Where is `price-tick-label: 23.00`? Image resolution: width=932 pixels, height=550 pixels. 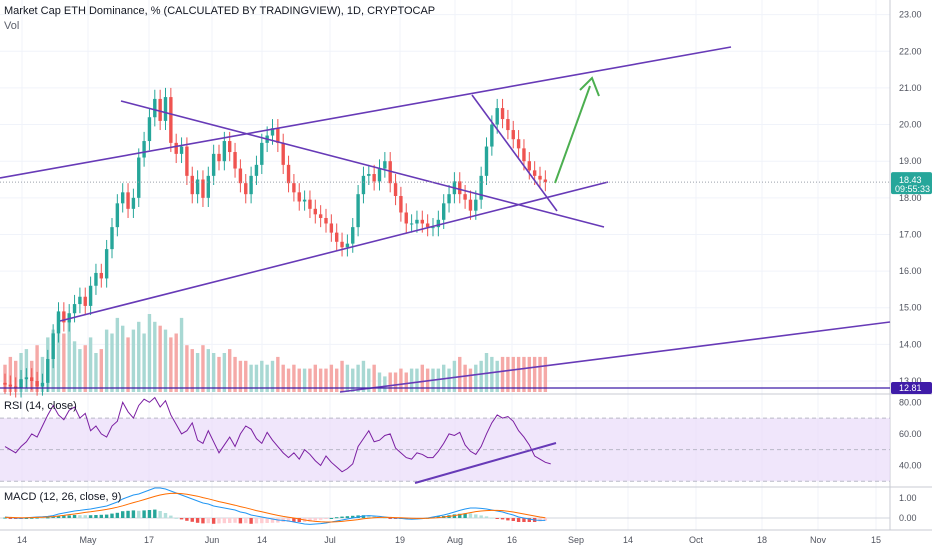 price-tick-label: 23.00 is located at coordinates (910, 15).